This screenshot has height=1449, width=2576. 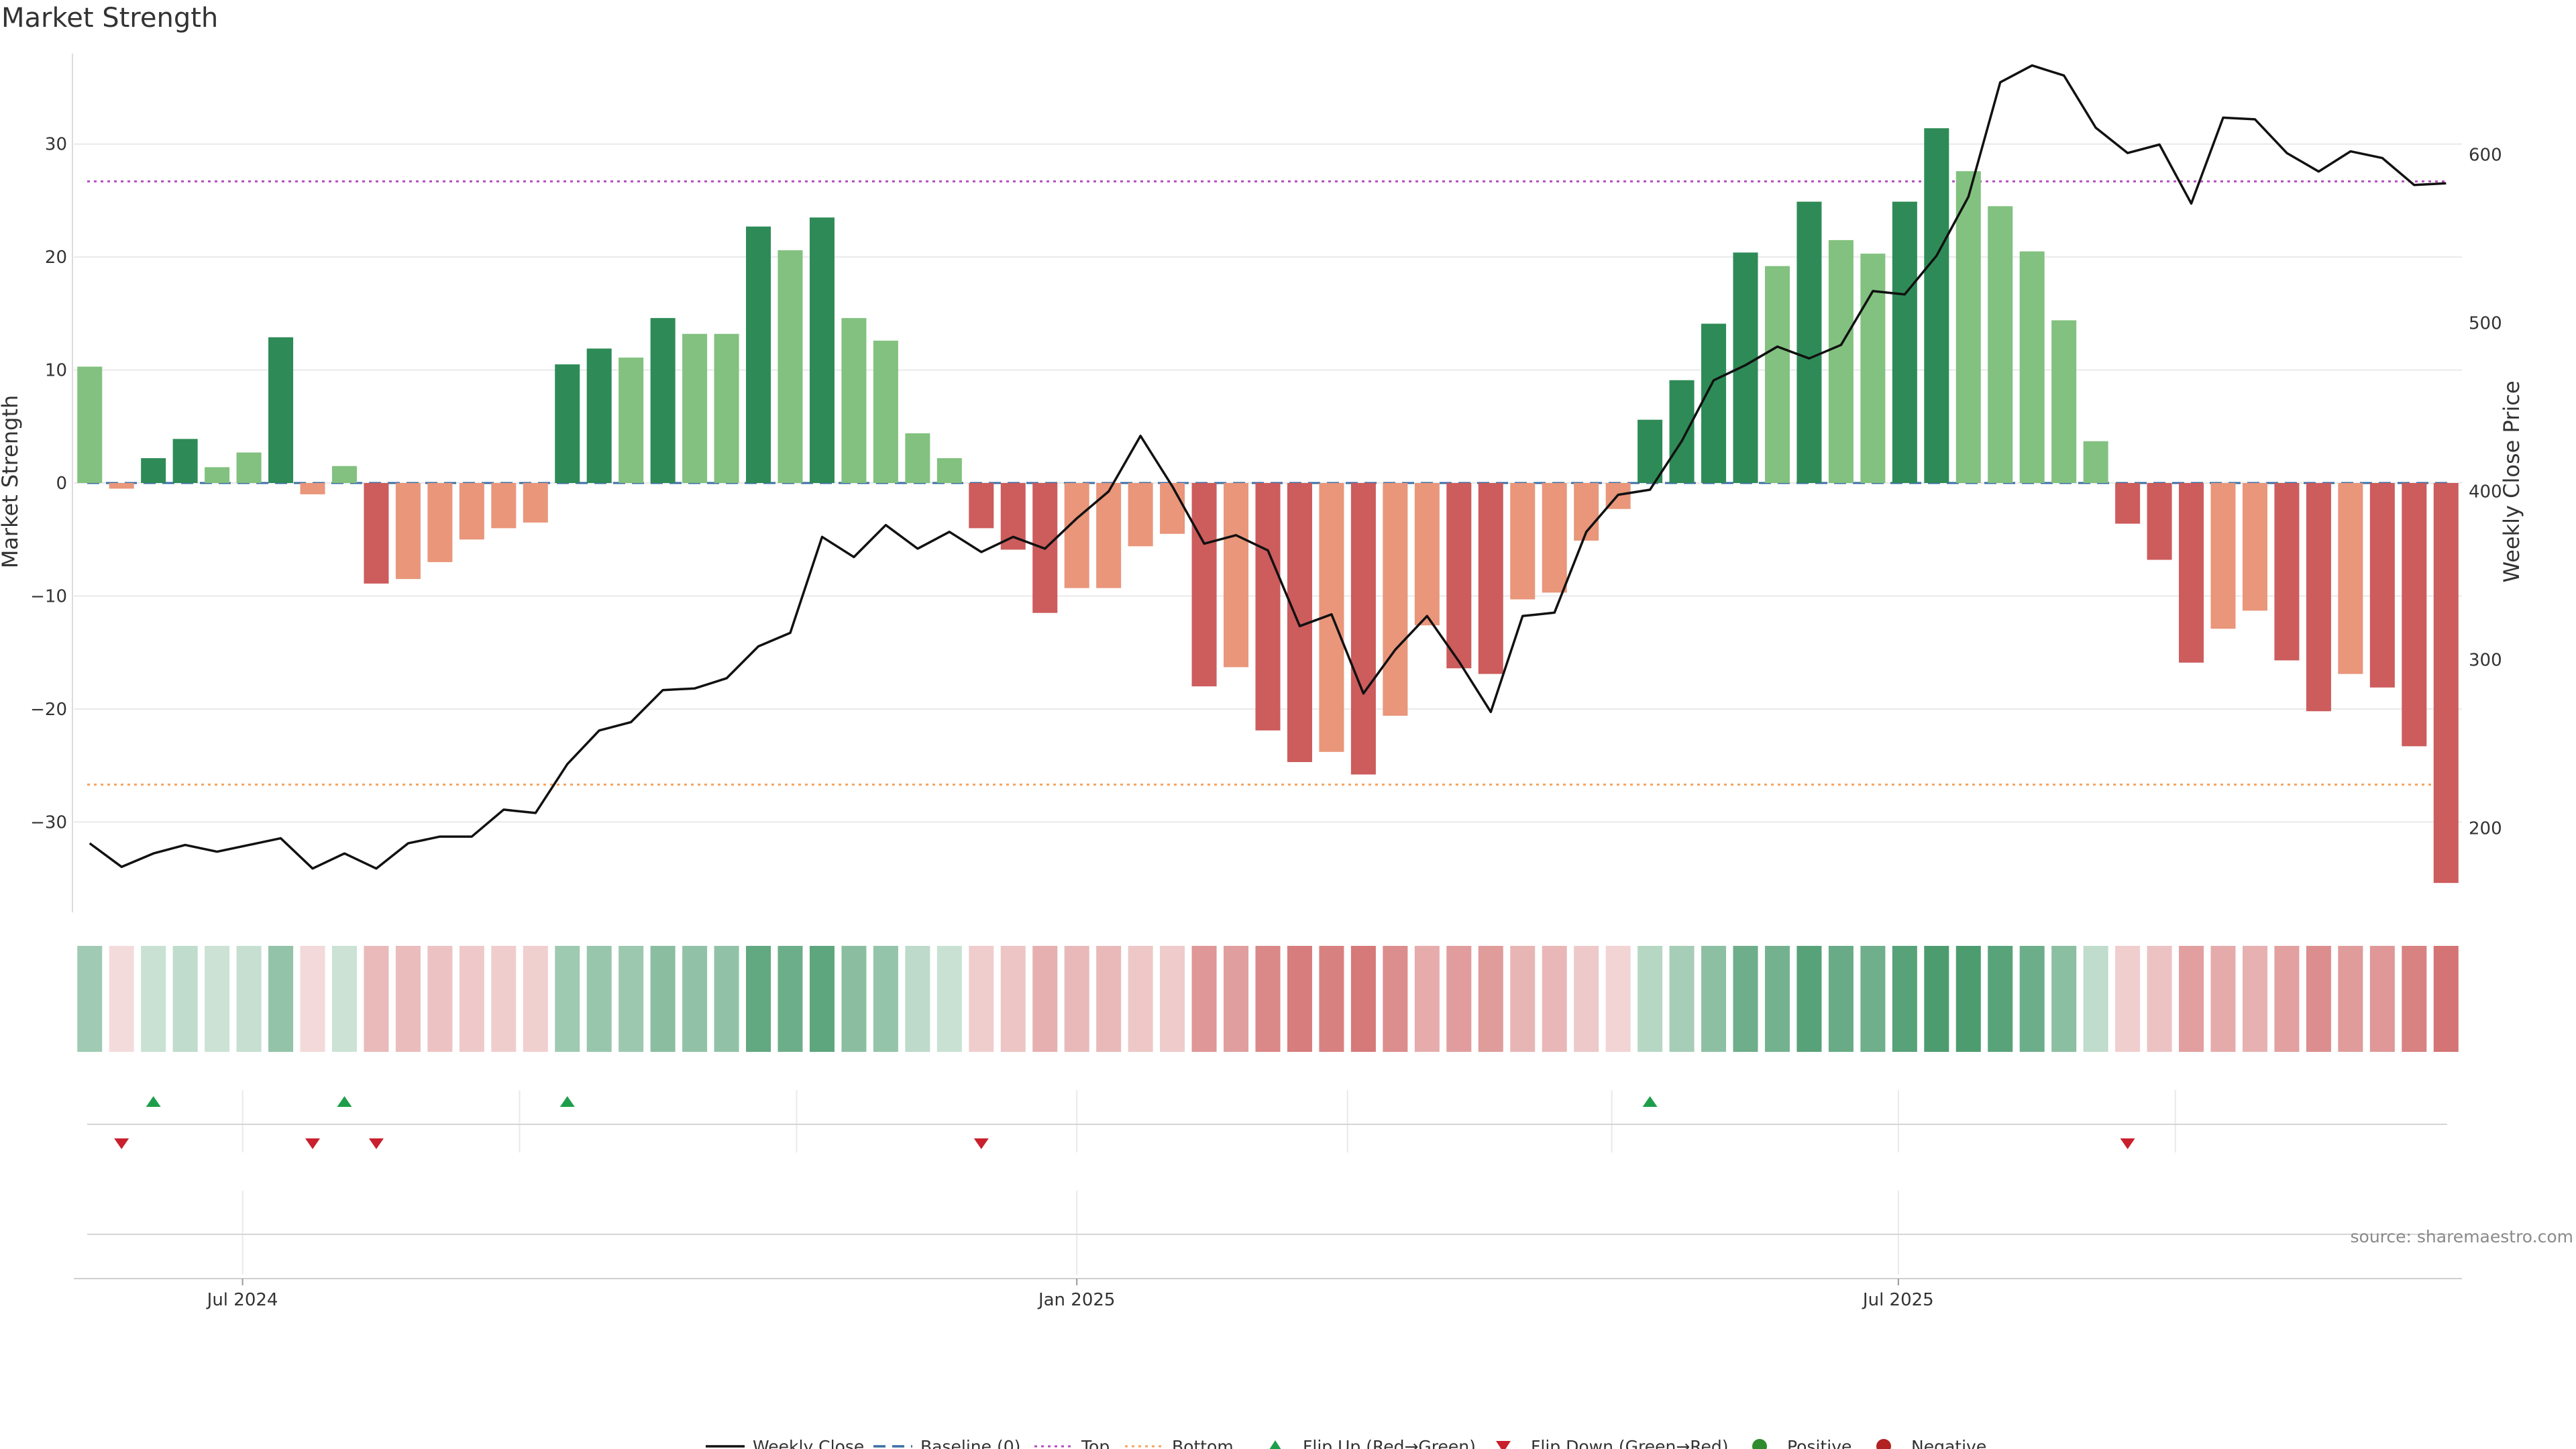 What do you see at coordinates (56, 145) in the screenshot?
I see `left-tick-label: 30` at bounding box center [56, 145].